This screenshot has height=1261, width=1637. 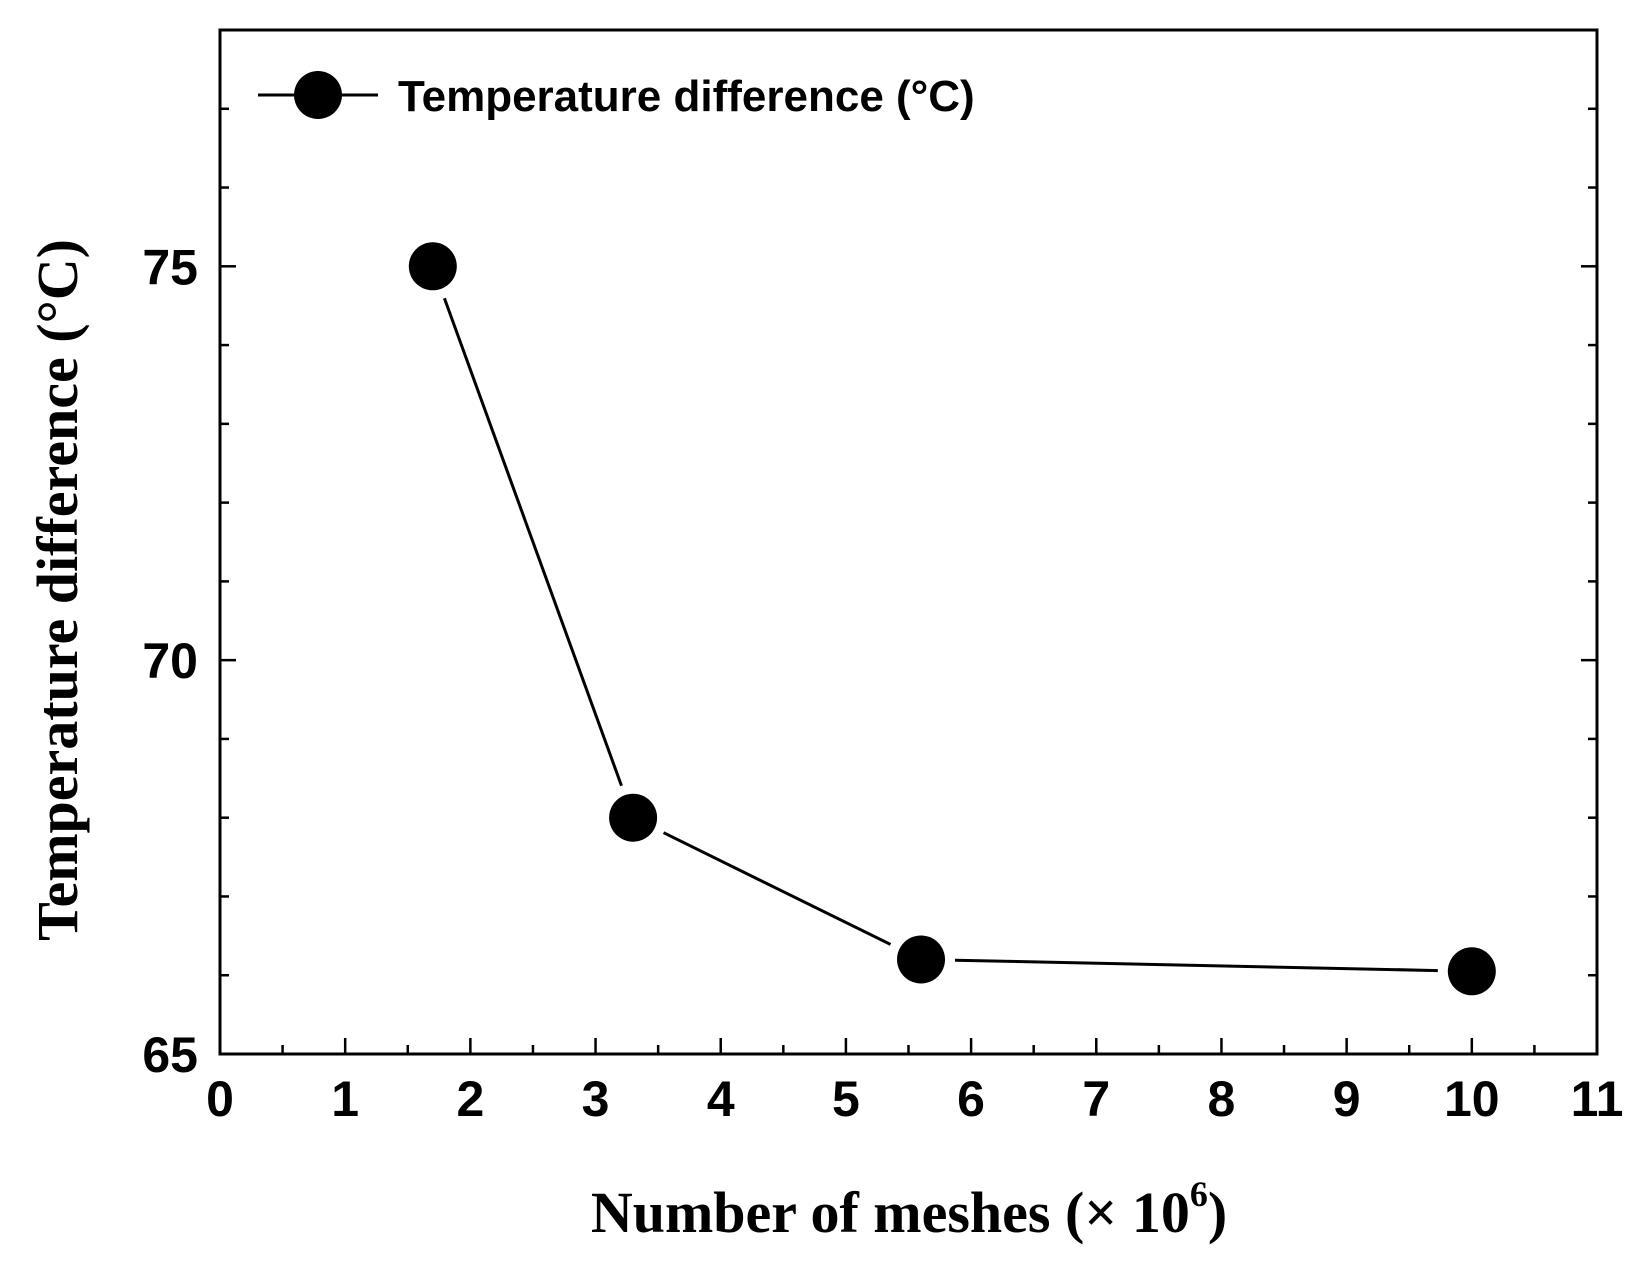 What do you see at coordinates (596, 1099) in the screenshot?
I see `x-tick-label: 3` at bounding box center [596, 1099].